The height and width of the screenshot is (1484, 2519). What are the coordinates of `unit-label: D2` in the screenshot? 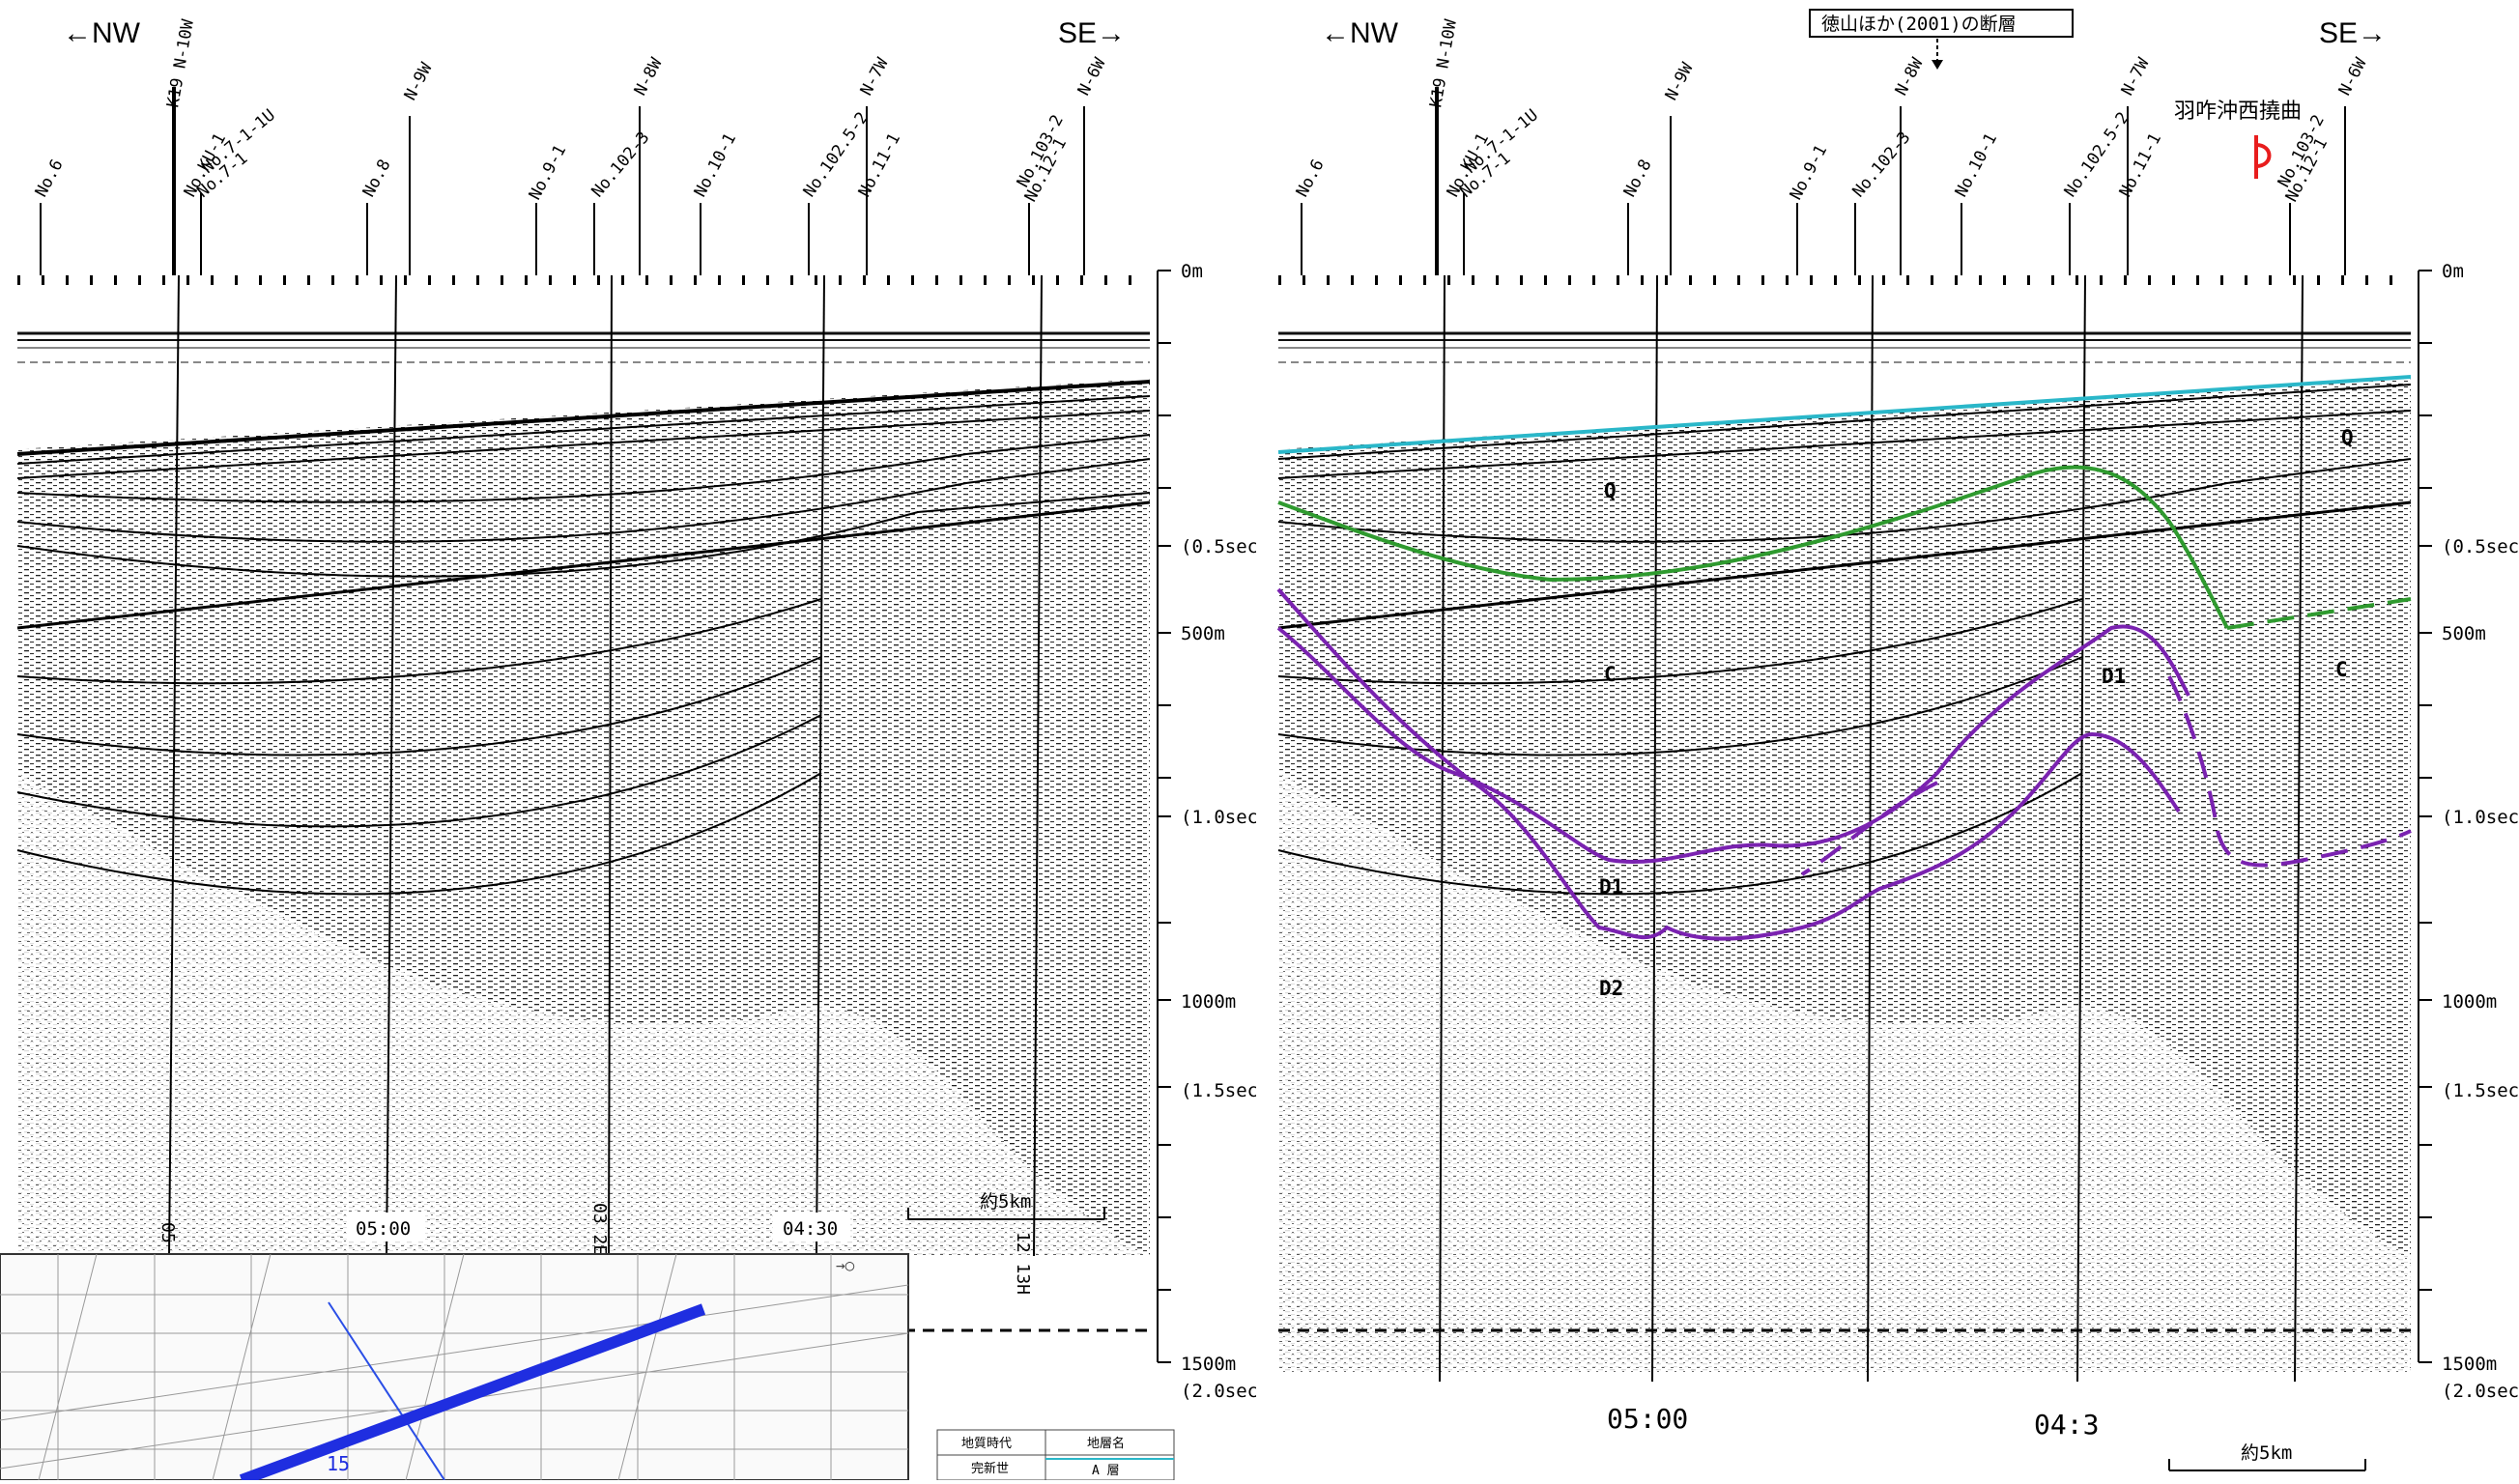 It's located at (1611, 989).